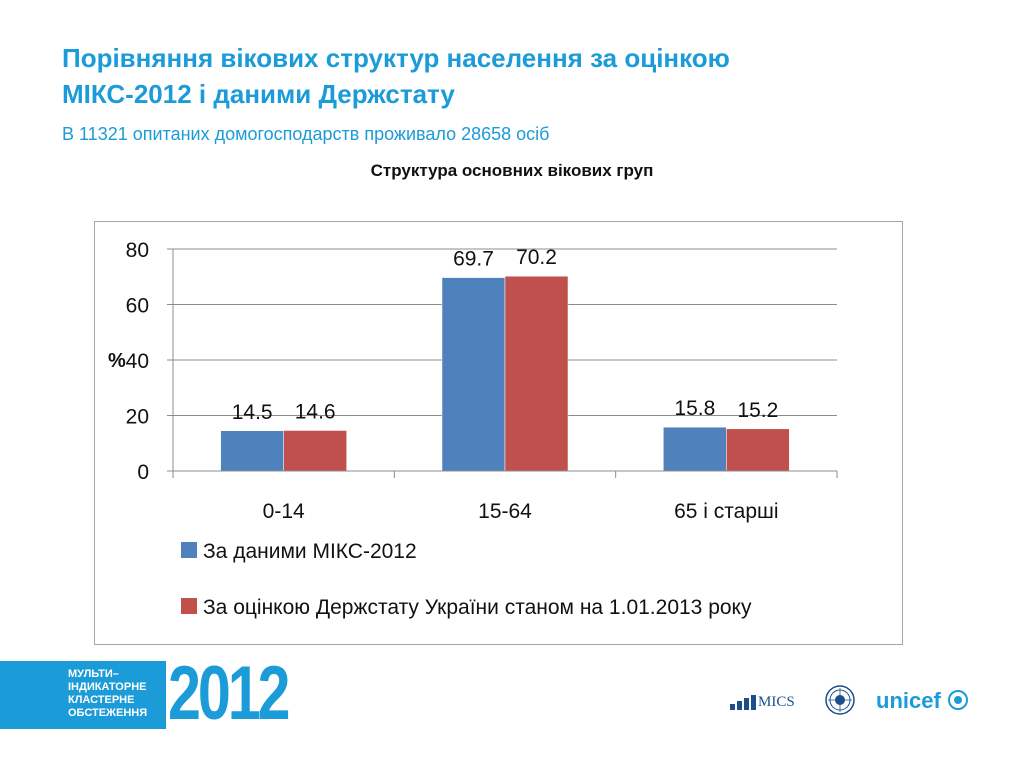 Image resolution: width=1024 pixels, height=768 pixels. I want to click on x-tick-label: 15-64, so click(505, 511).